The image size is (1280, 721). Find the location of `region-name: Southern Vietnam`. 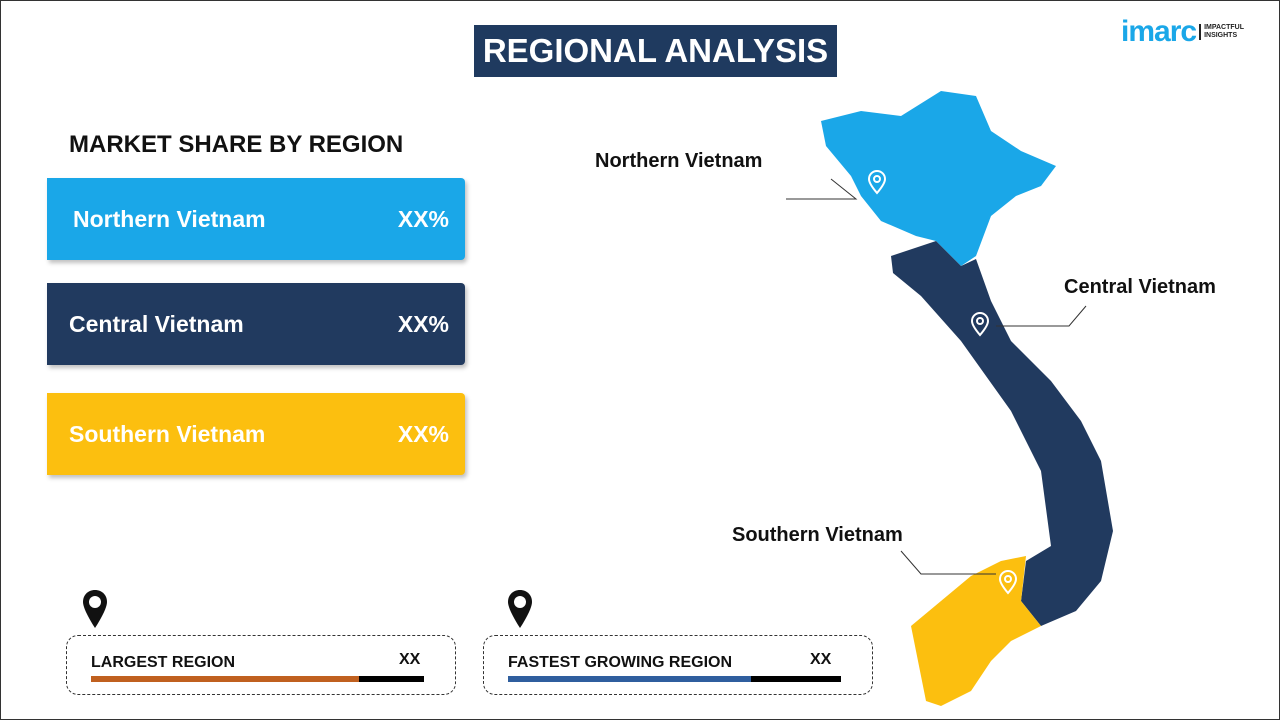

region-name: Southern Vietnam is located at coordinates (167, 433).